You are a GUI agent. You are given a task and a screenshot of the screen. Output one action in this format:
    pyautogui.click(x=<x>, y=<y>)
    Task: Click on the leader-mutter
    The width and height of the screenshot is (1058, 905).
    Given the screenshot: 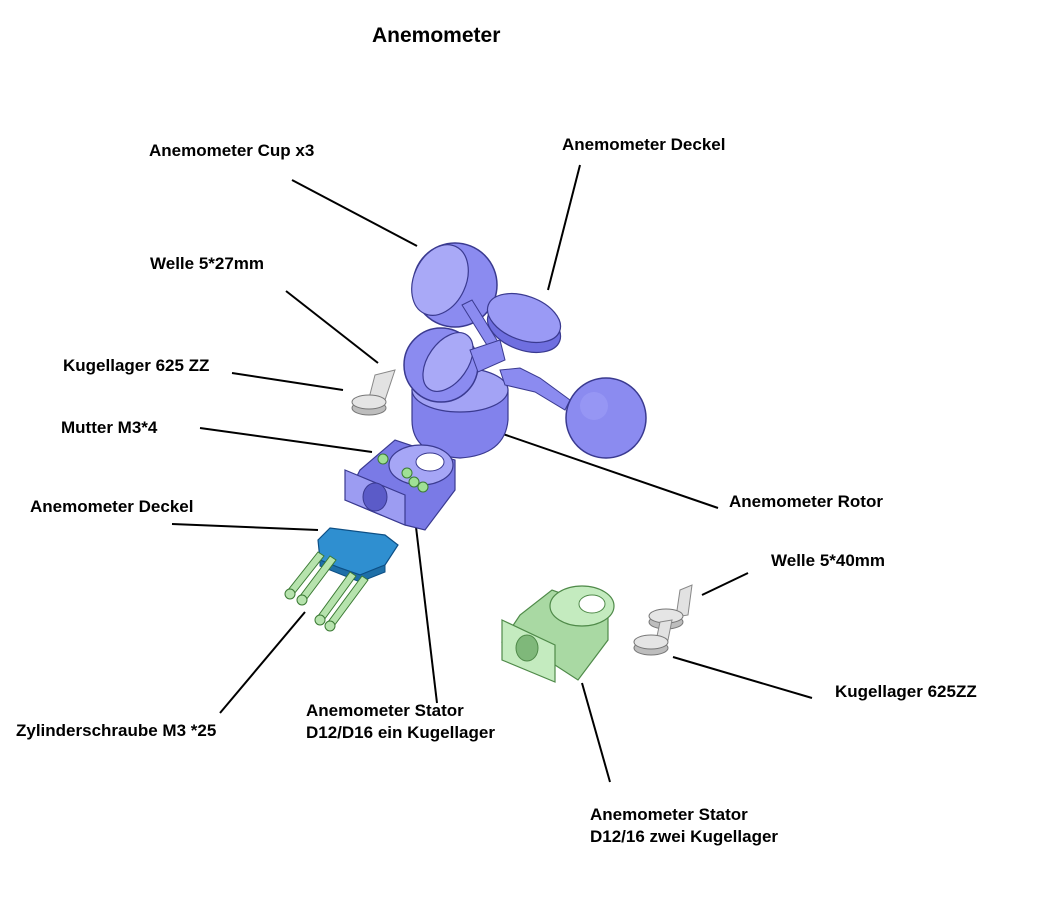 What is the action you would take?
    pyautogui.click(x=286, y=440)
    